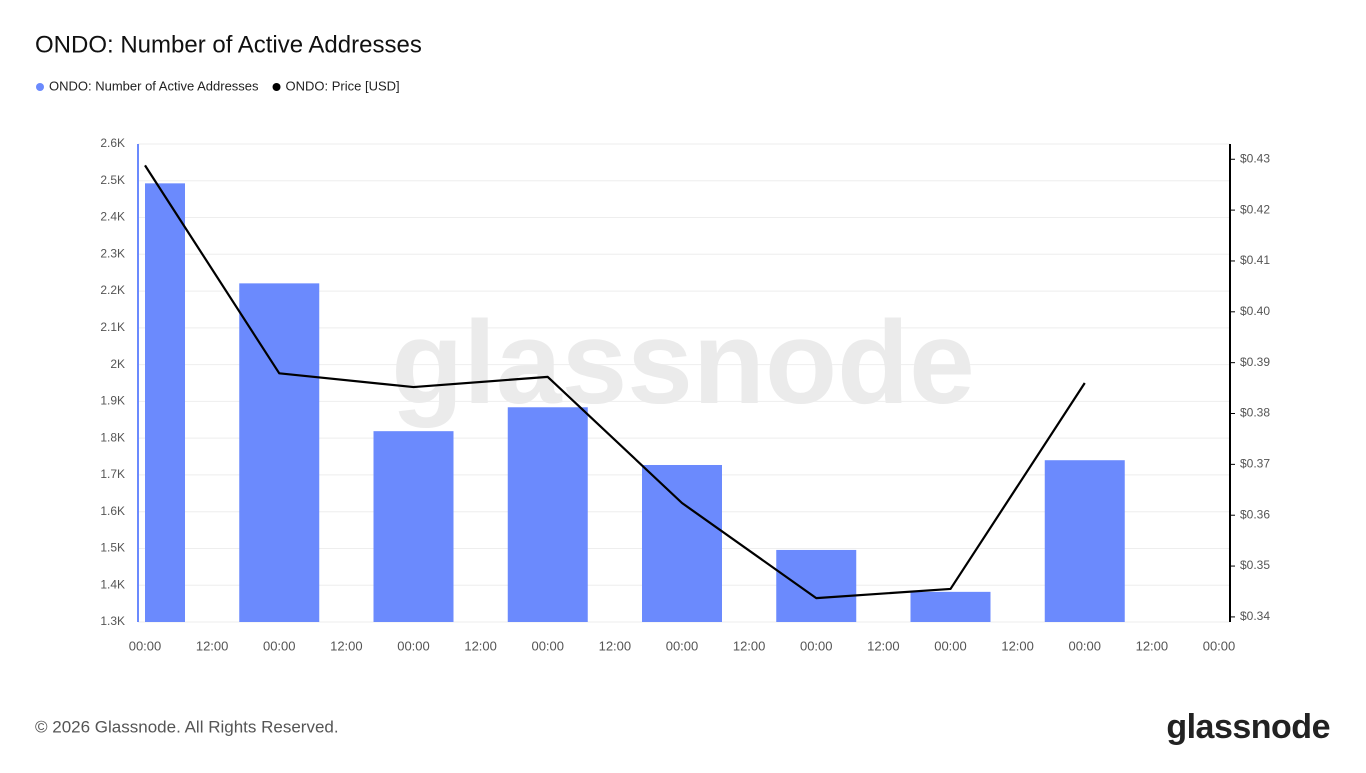 This screenshot has width=1366, height=773. What do you see at coordinates (343, 85) in the screenshot?
I see `legend-label: ONDO: Price [USD]` at bounding box center [343, 85].